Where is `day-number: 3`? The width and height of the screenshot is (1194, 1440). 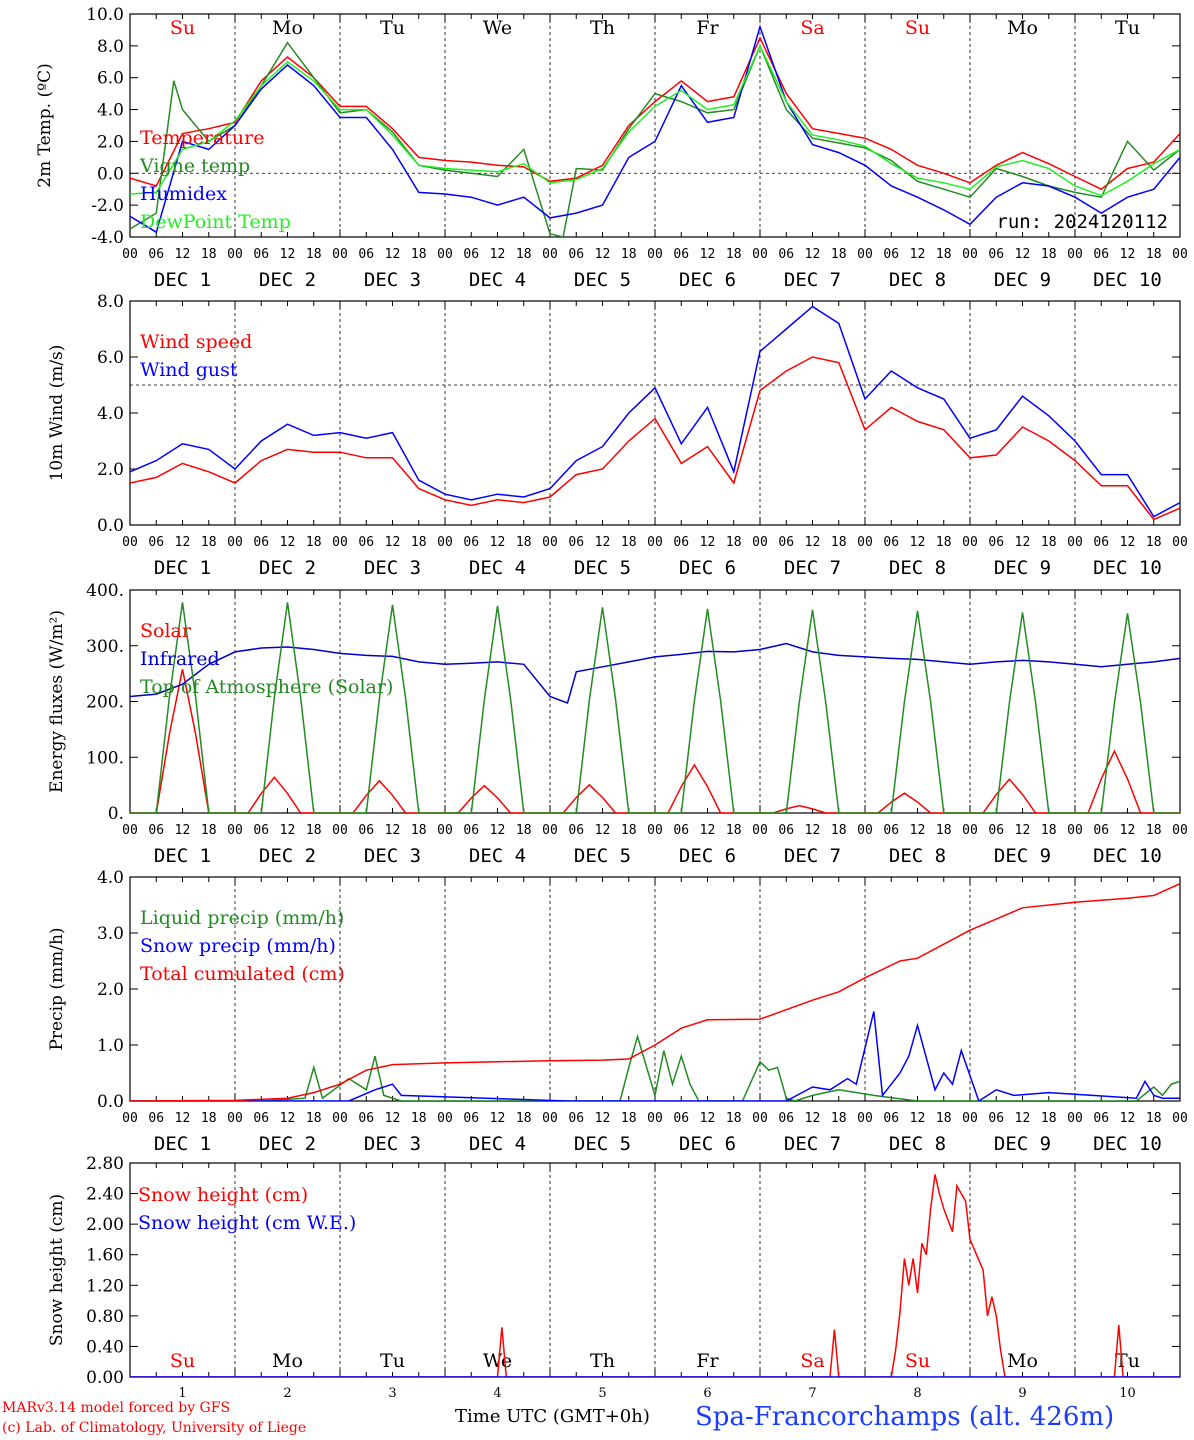
day-number: 3 is located at coordinates (392, 1393).